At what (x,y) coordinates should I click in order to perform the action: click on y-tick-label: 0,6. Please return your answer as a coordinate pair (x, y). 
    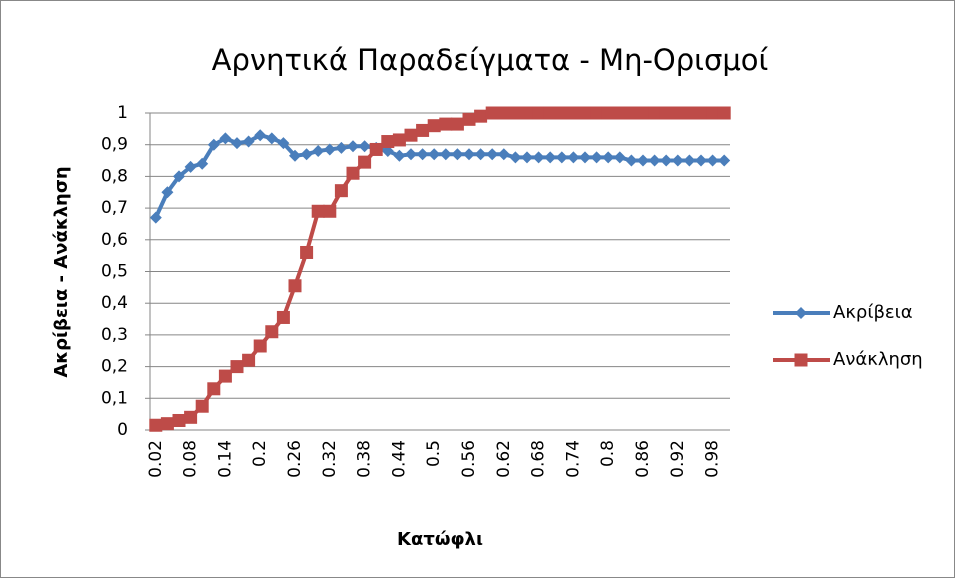
    Looking at the image, I should click on (114, 240).